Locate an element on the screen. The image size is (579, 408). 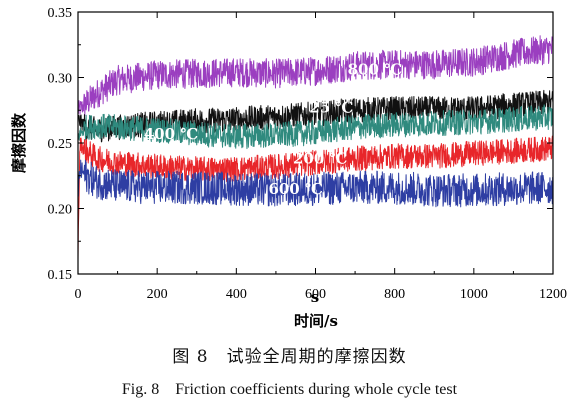
series-label: 25 ℃ is located at coordinates (331, 108).